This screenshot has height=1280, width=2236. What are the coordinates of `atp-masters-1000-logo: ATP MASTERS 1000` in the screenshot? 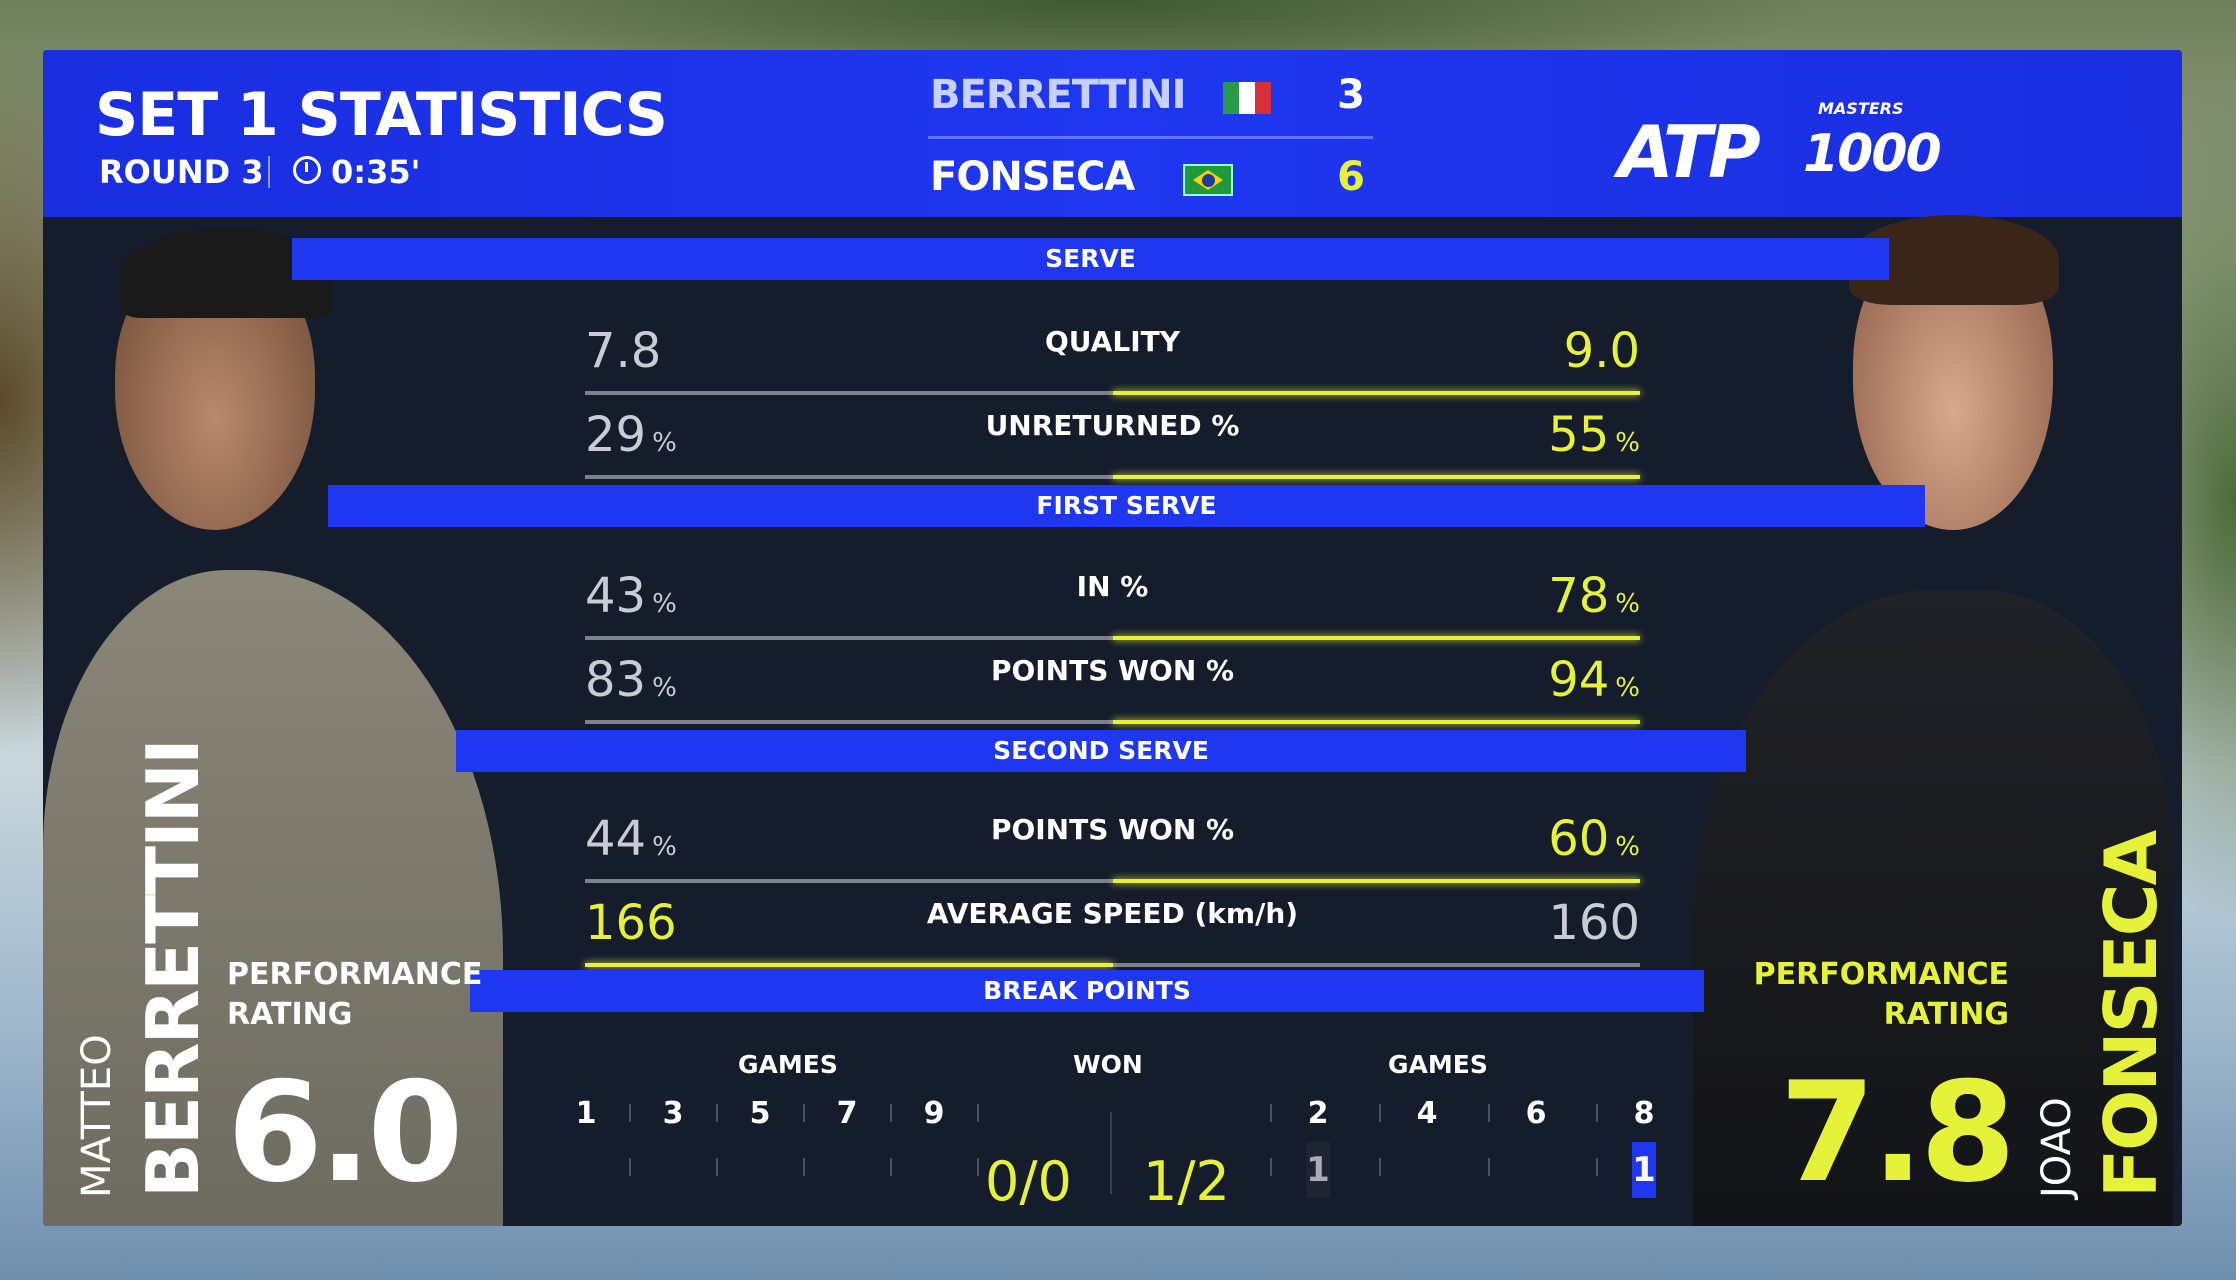 It's located at (1780, 147).